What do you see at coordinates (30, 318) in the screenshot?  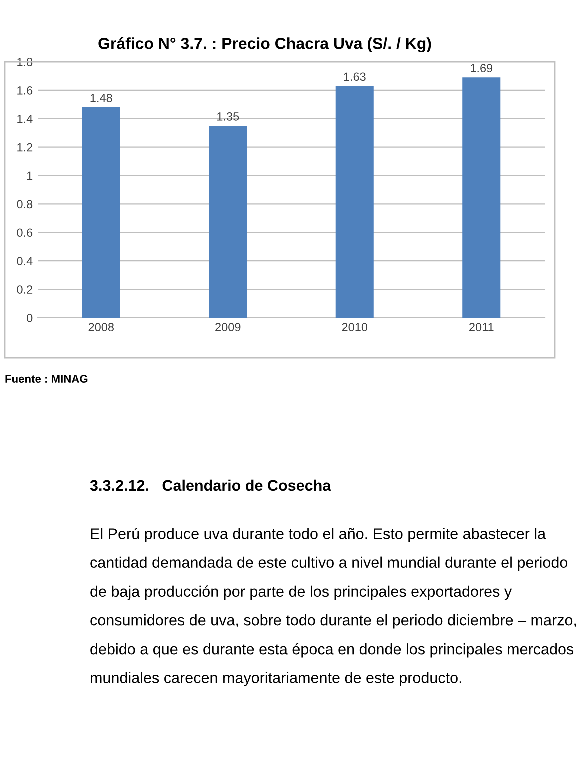 I see `y-tick-label: 0` at bounding box center [30, 318].